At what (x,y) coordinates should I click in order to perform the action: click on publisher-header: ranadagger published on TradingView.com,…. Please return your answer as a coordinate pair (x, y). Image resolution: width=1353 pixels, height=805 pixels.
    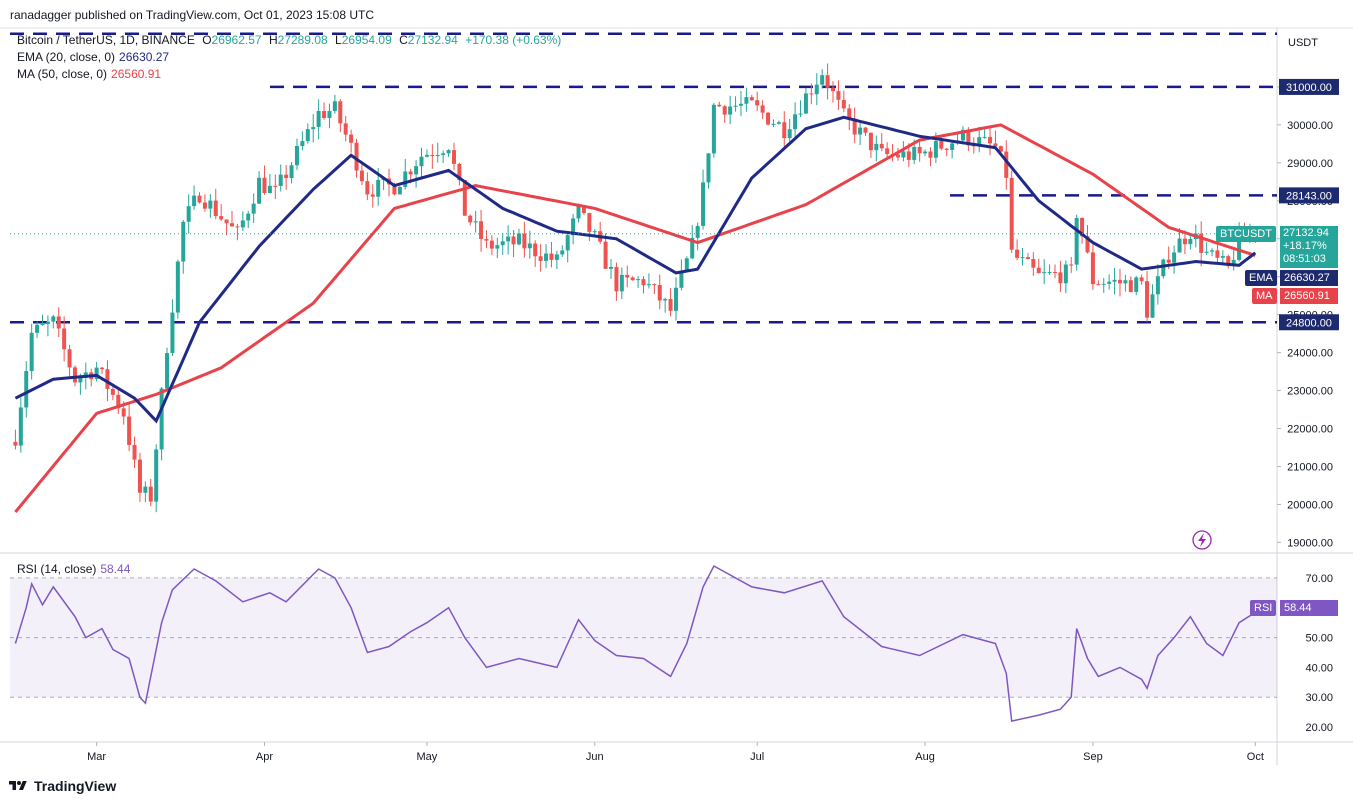
    Looking at the image, I should click on (192, 15).